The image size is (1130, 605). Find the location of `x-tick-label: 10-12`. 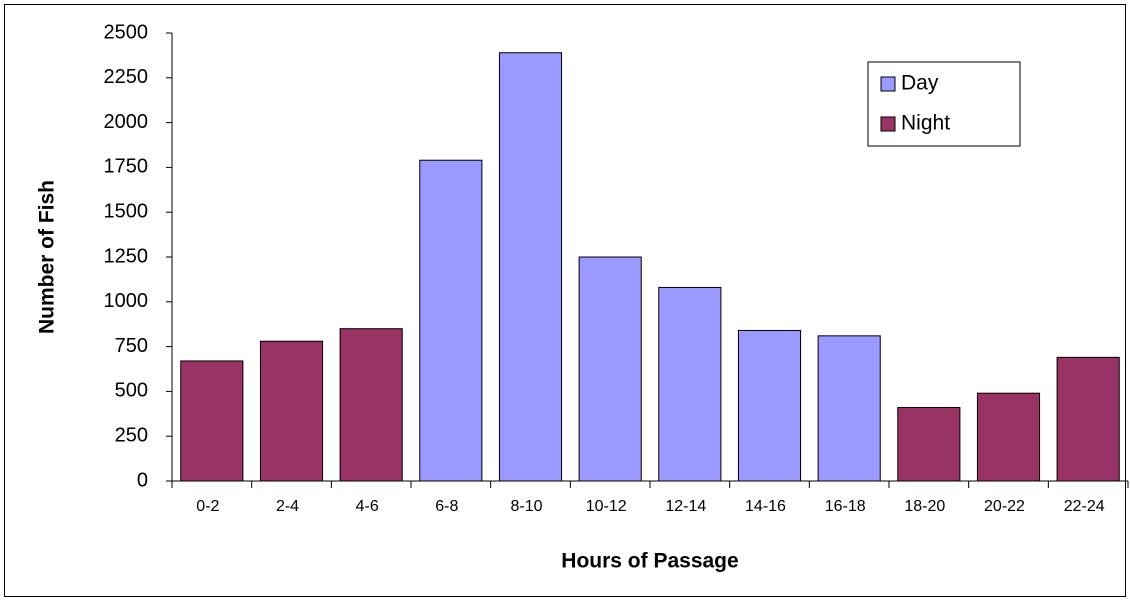

x-tick-label: 10-12 is located at coordinates (606, 506).